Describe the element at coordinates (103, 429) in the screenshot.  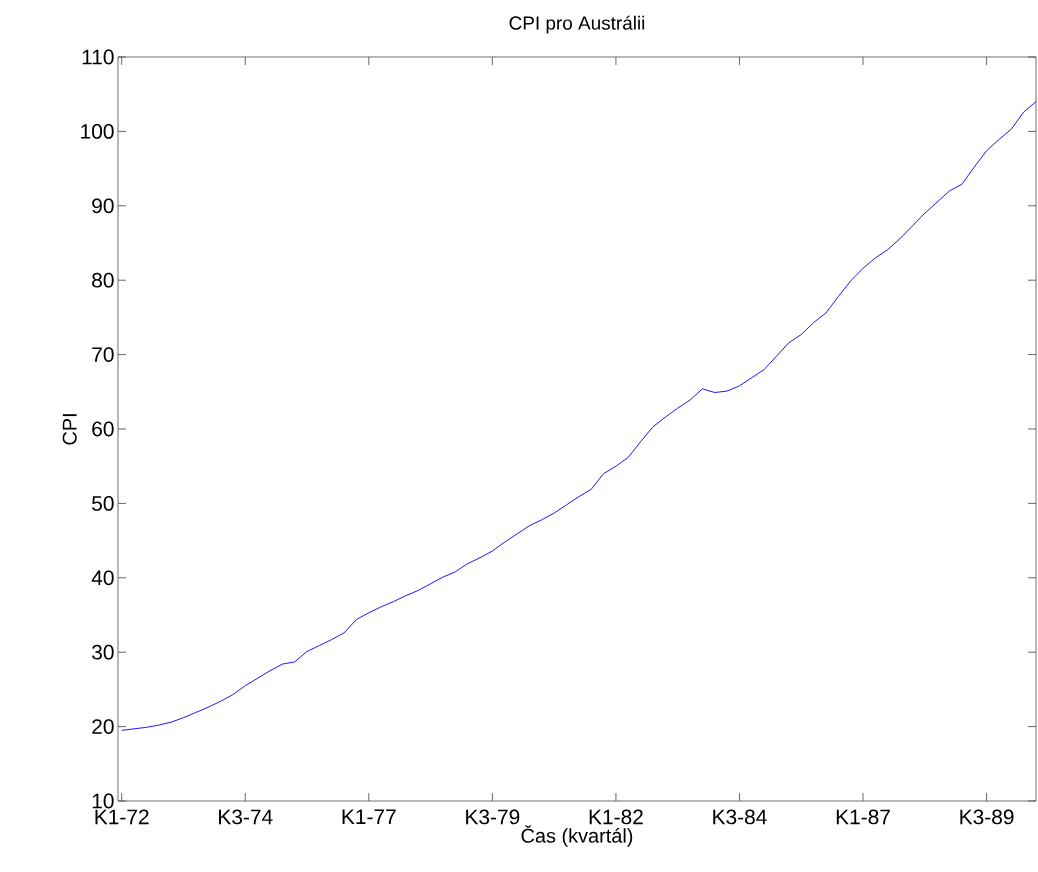
I see `y-tick-label: 60` at that location.